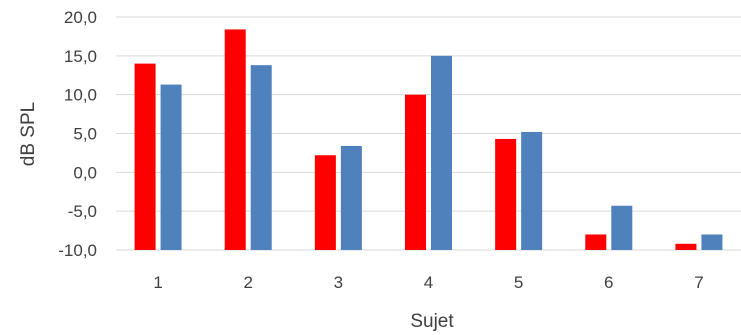 The image size is (741, 335). Describe the element at coordinates (608, 282) in the screenshot. I see `x-tick-label: 6` at that location.